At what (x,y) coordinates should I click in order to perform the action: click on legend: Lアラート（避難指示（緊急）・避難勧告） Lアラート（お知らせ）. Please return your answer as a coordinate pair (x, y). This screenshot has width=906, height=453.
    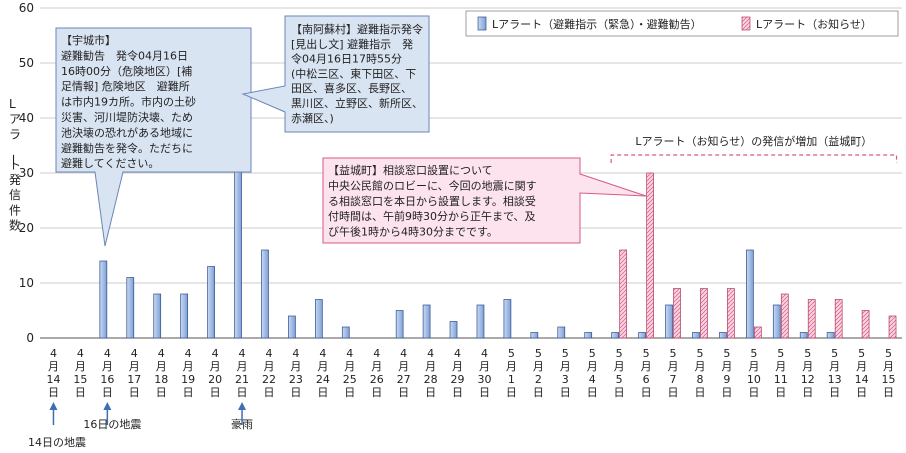
    Looking at the image, I should click on (682, 23).